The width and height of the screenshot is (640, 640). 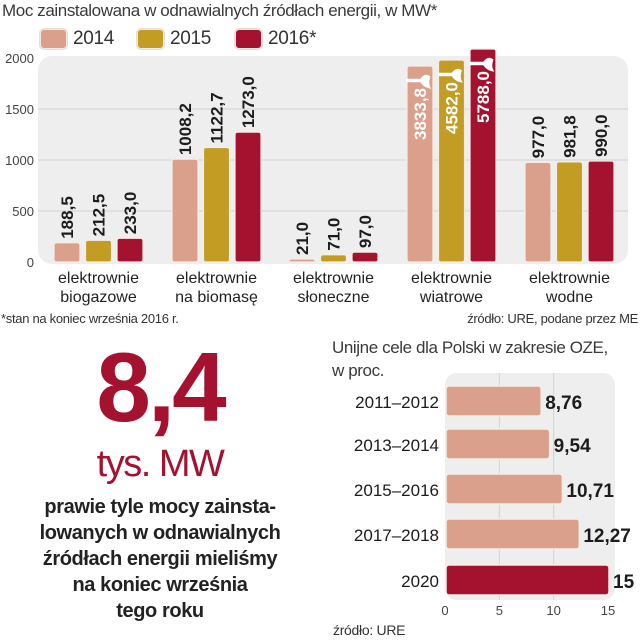 What do you see at coordinates (624, 582) in the screenshot?
I see `data-label: 15` at bounding box center [624, 582].